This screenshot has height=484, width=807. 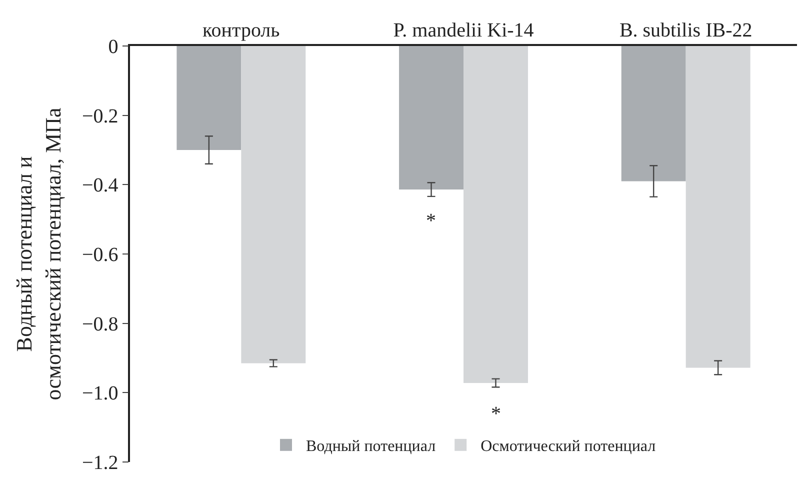 I want to click on x-tick-label: B. subtilis IB-22, so click(x=685, y=30).